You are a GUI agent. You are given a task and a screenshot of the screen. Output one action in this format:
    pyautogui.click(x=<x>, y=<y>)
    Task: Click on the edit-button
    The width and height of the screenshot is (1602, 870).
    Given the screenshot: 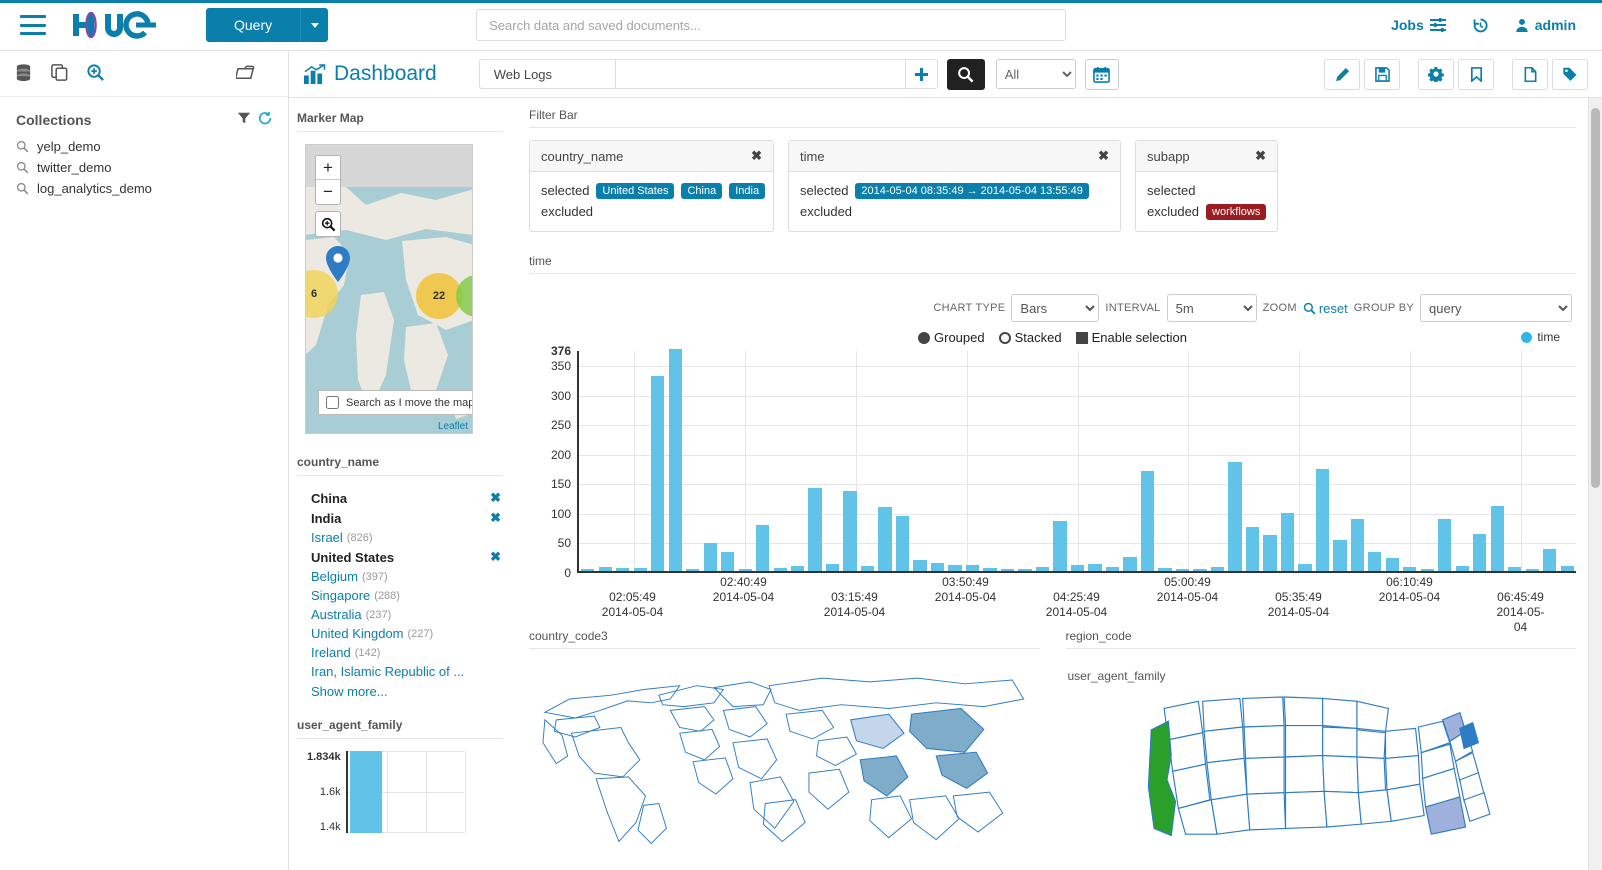 What is the action you would take?
    pyautogui.click(x=1342, y=74)
    